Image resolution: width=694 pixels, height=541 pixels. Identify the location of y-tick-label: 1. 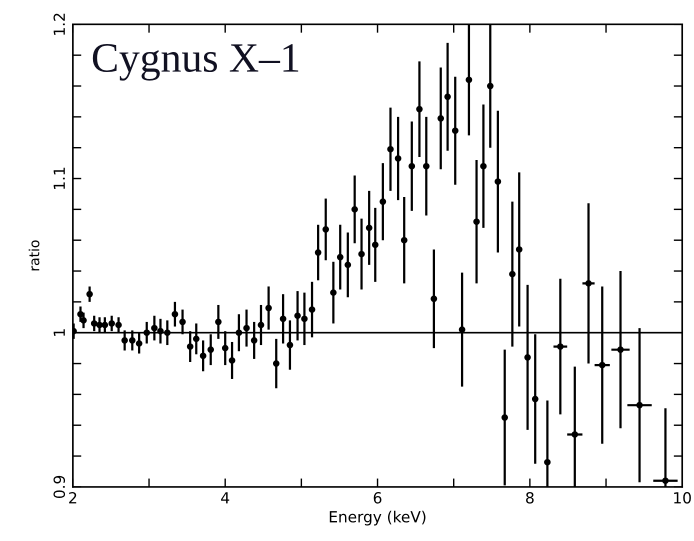
(59, 332).